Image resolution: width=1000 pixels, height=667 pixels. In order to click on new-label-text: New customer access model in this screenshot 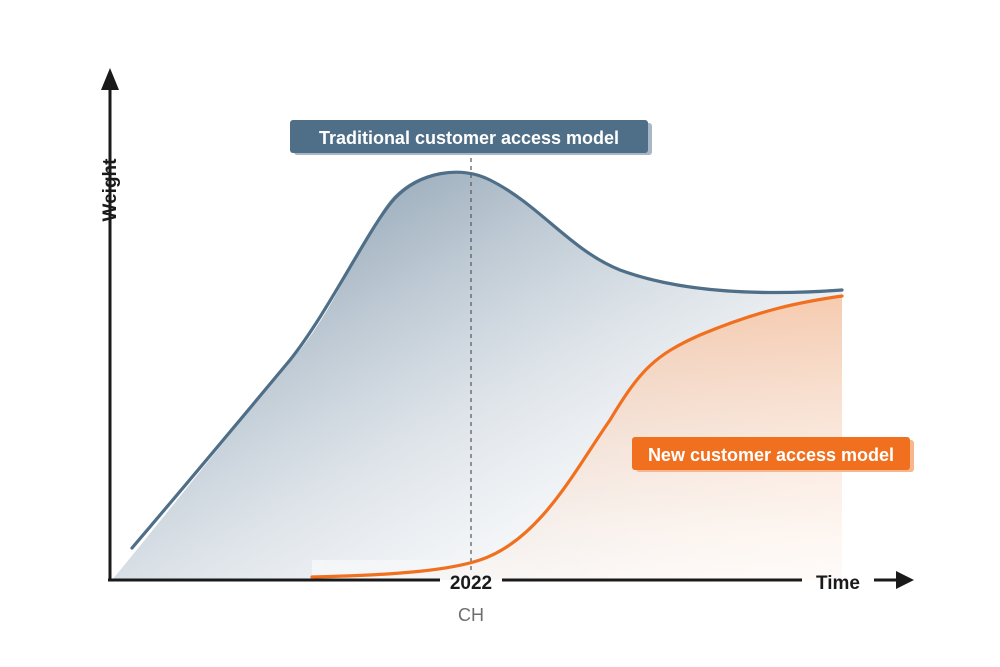, I will do `click(771, 455)`.